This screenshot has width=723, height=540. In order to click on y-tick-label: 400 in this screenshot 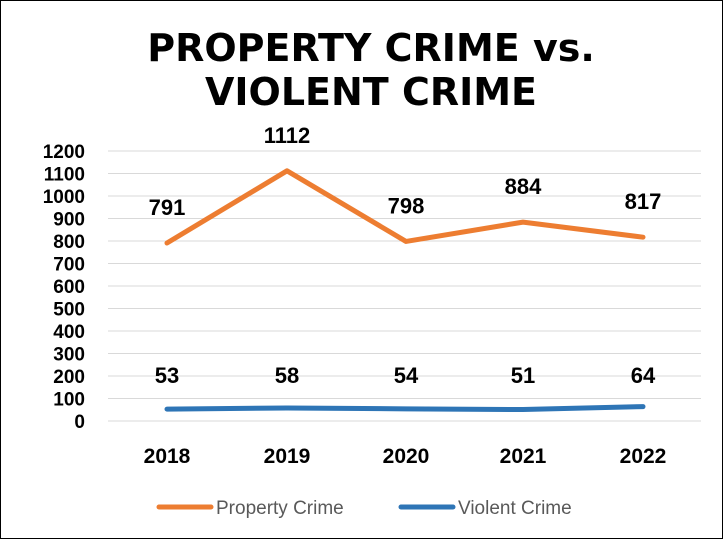, I will do `click(69, 332)`.